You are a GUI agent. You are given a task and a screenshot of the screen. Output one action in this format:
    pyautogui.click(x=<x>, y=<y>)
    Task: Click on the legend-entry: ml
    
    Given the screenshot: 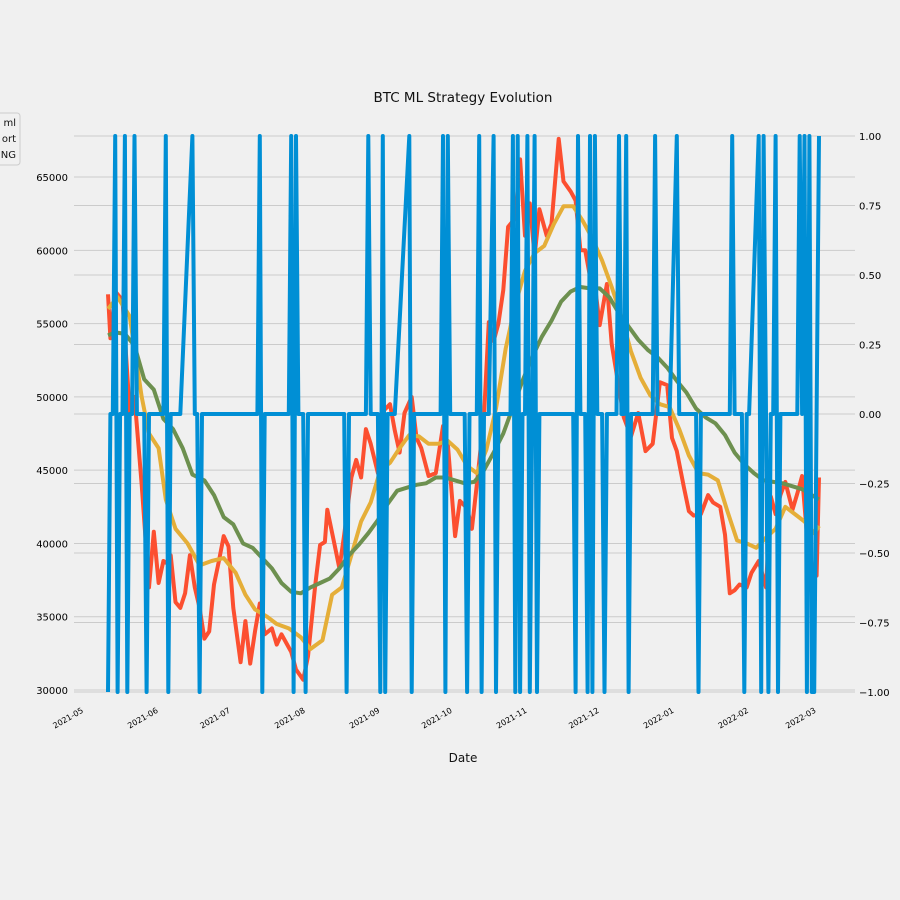 What is the action you would take?
    pyautogui.click(x=9, y=123)
    